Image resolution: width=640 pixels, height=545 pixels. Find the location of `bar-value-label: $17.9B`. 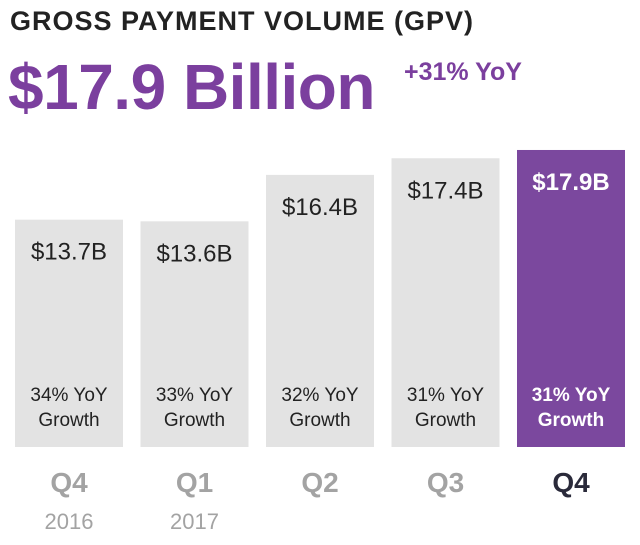

bar-value-label: $17.9B is located at coordinates (570, 182).